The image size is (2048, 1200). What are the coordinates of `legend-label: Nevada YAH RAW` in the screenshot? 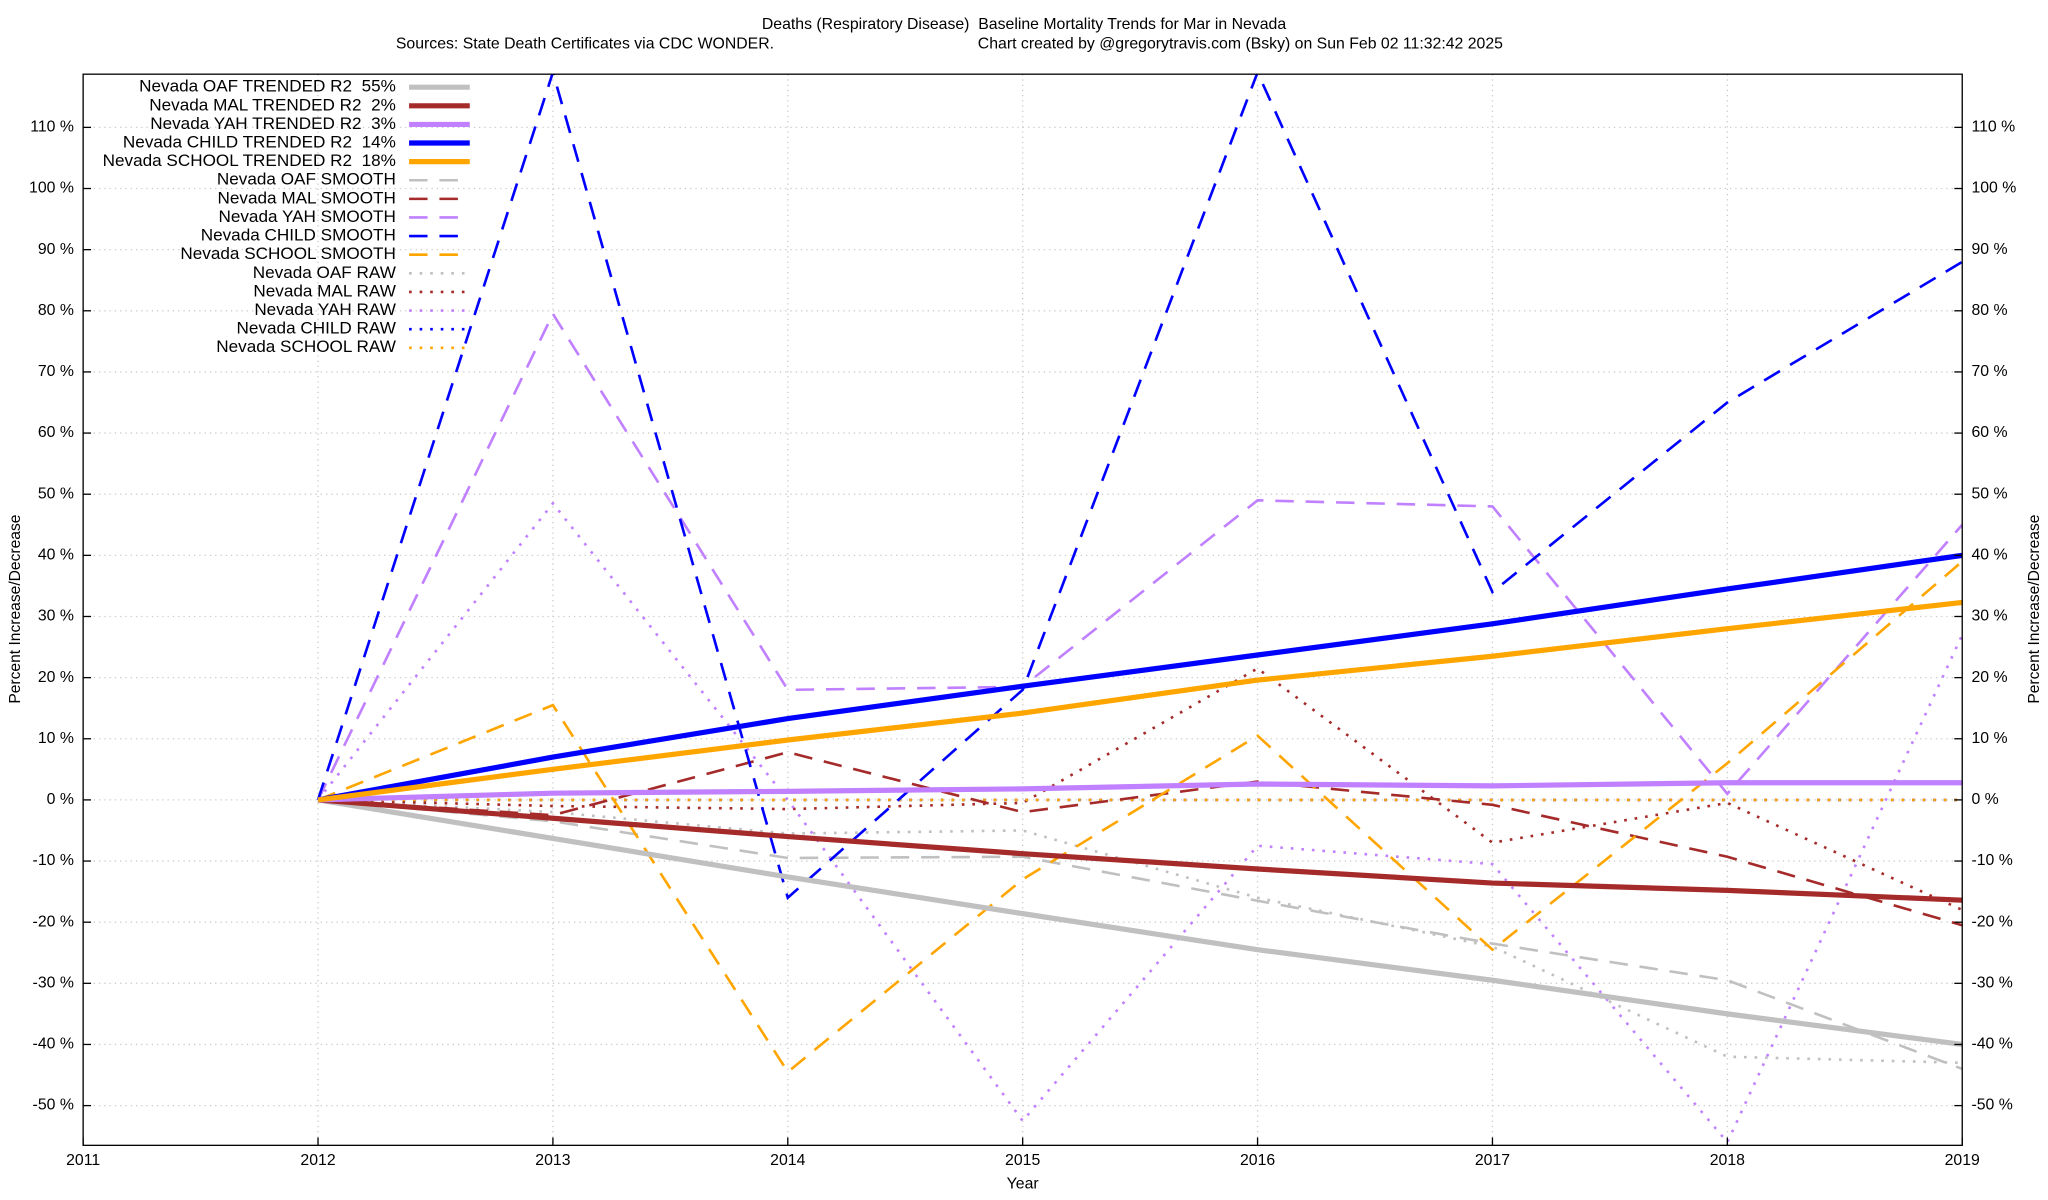 It's located at (325, 309).